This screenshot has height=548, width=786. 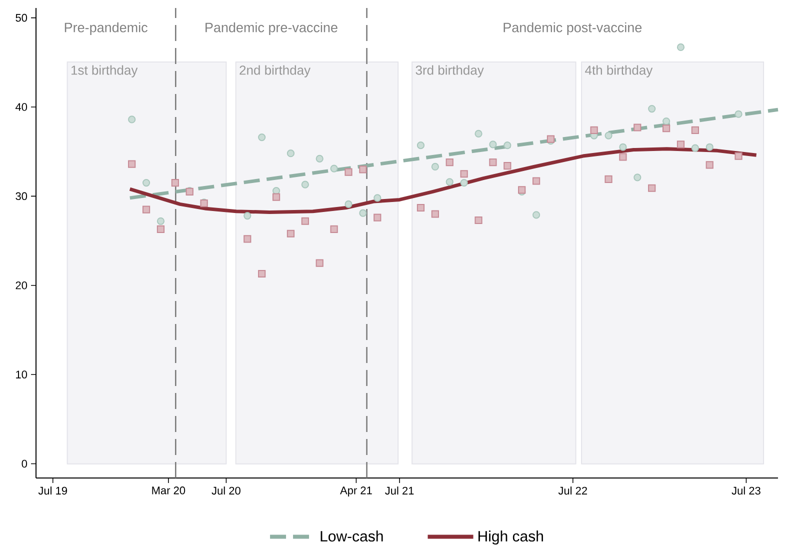 What do you see at coordinates (22, 374) in the screenshot?
I see `y-tick-label: 10` at bounding box center [22, 374].